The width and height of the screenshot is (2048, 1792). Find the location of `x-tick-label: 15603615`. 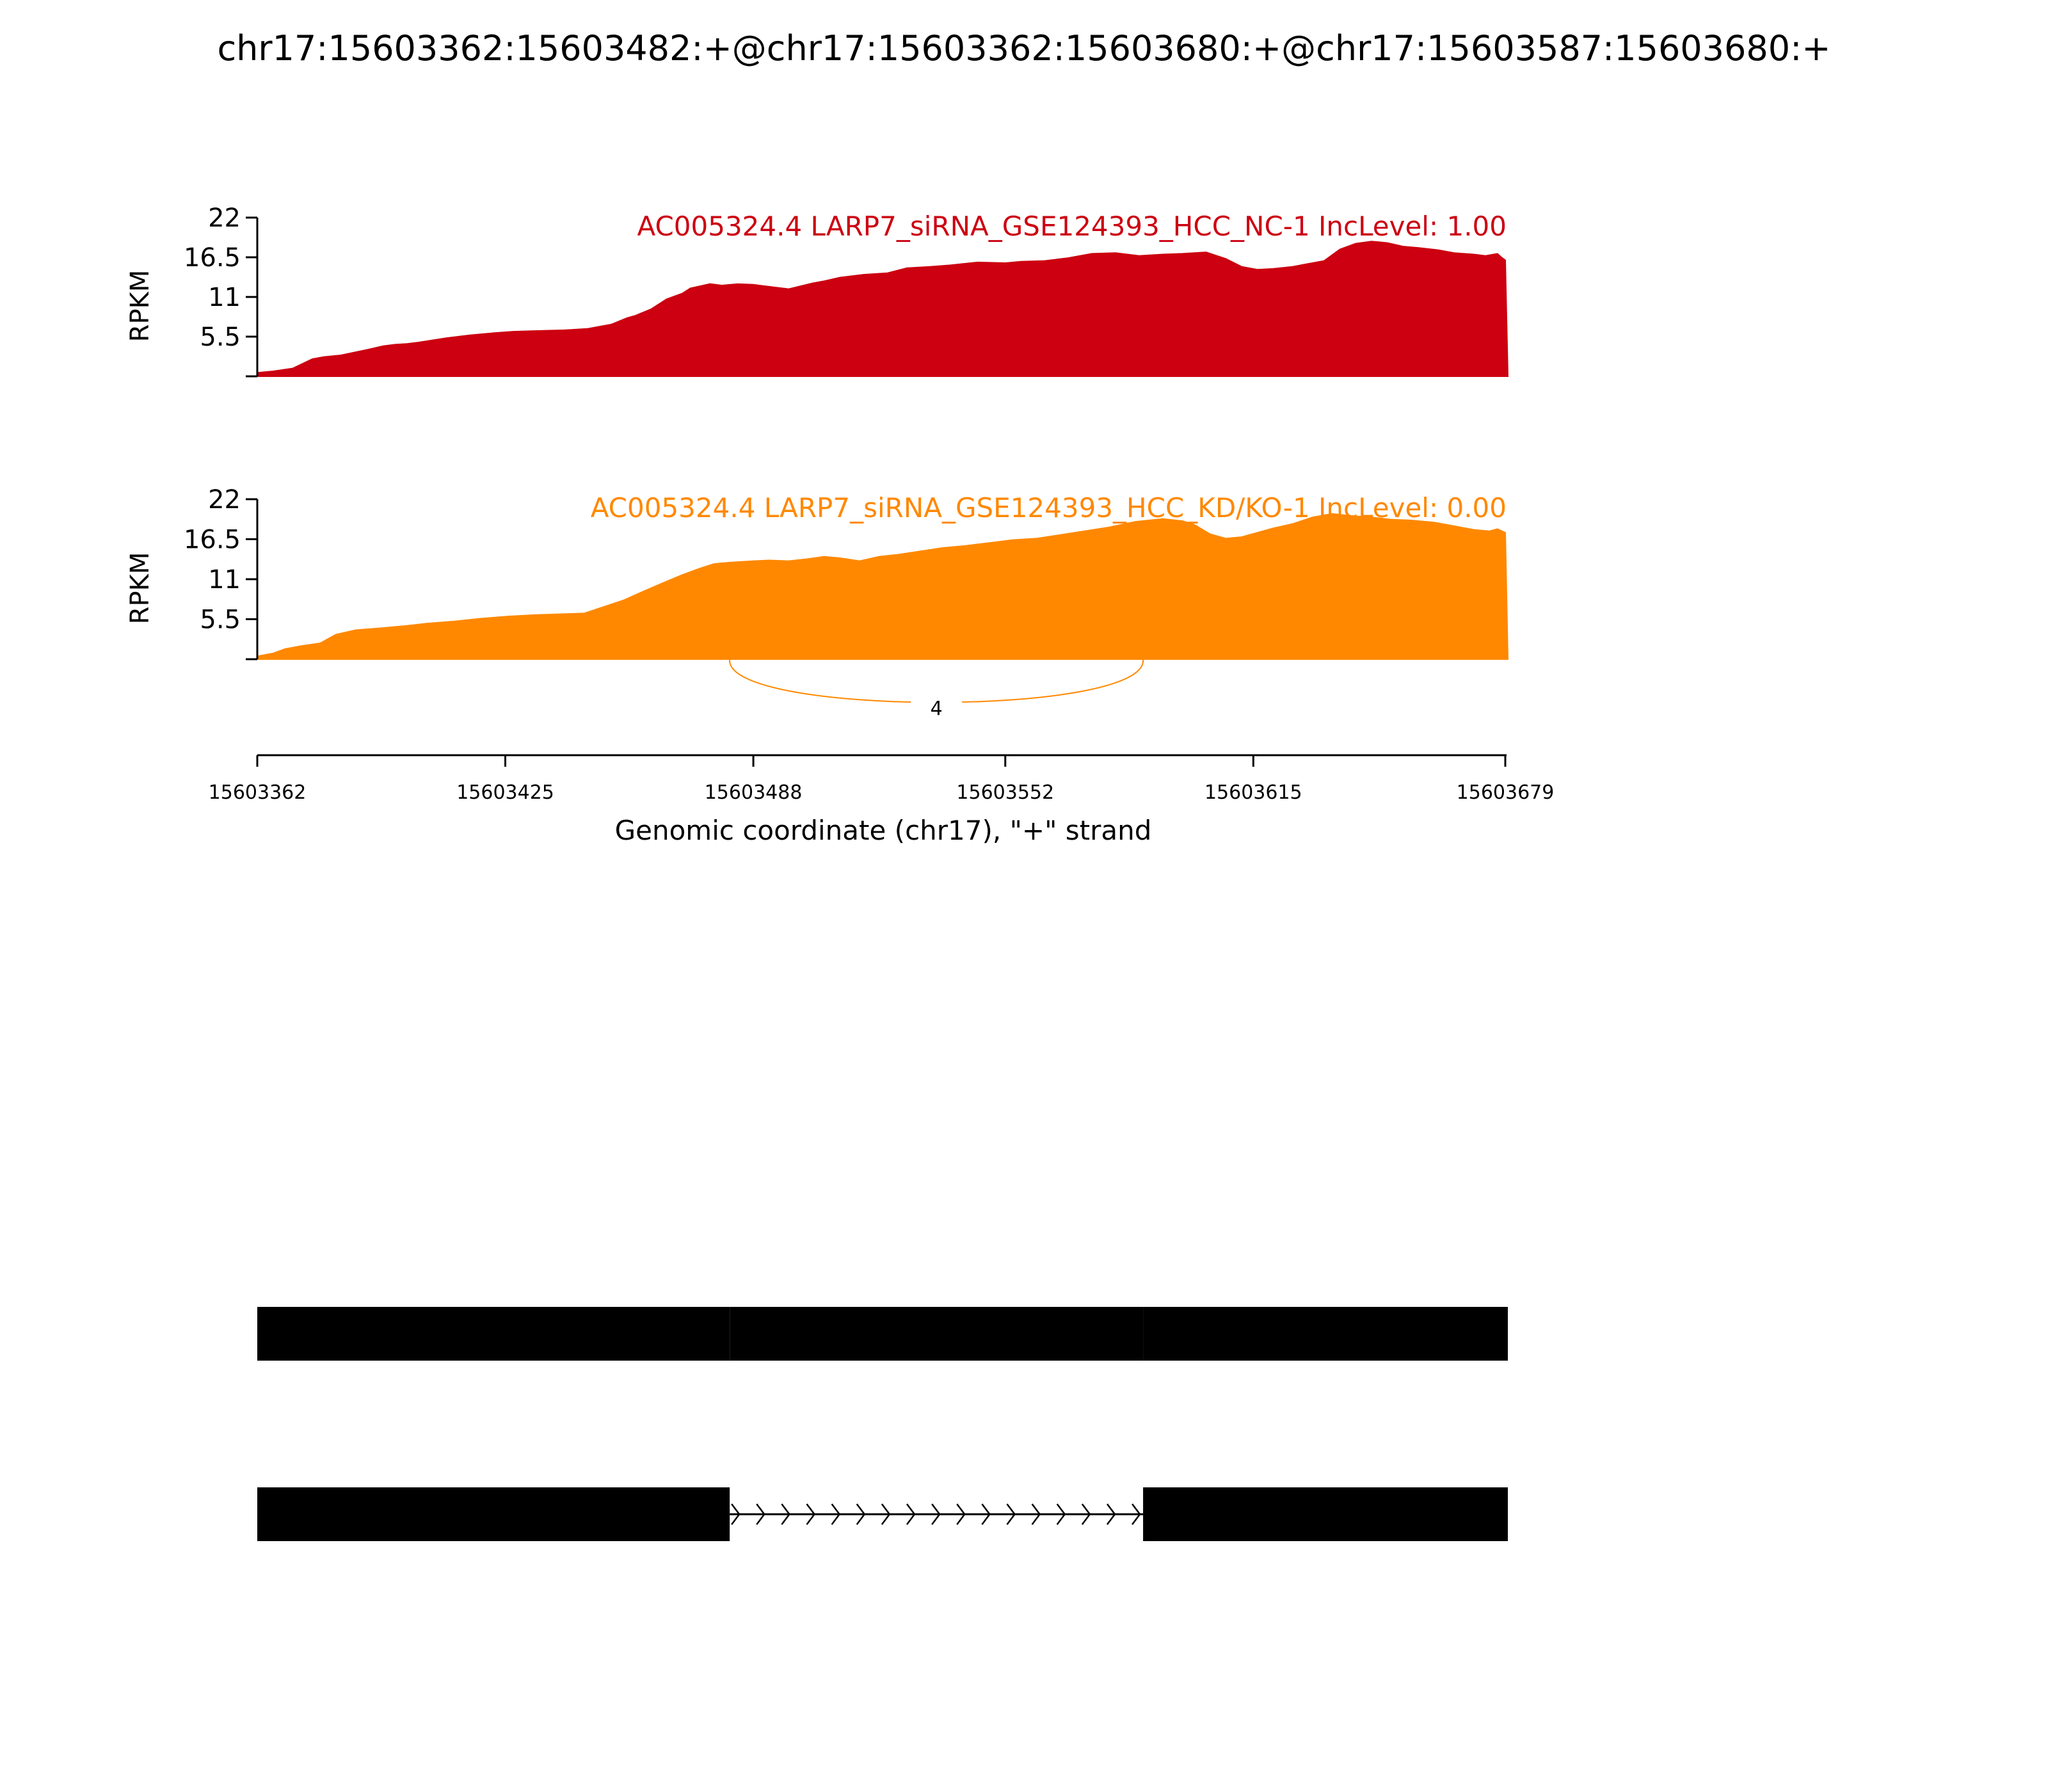

x-tick-label: 15603615 is located at coordinates (1253, 792).